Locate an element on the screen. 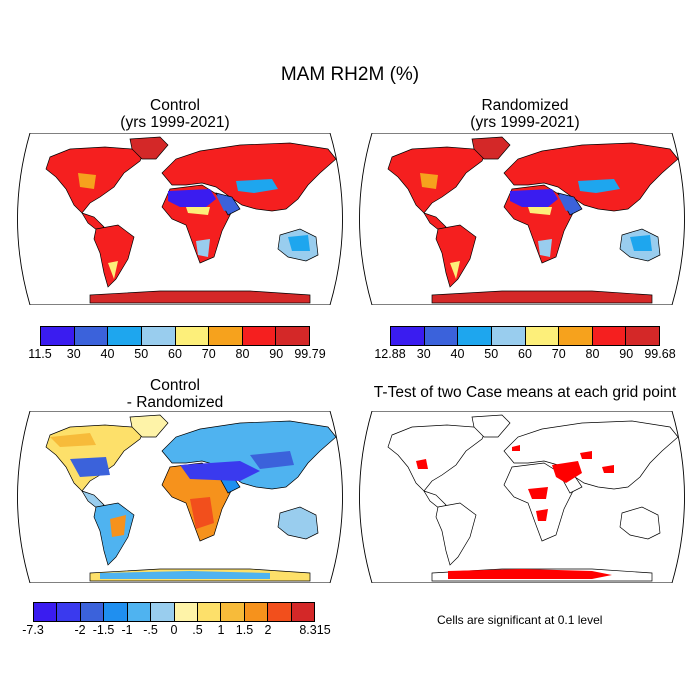 Image resolution: width=700 pixels, height=700 pixels. control-panel-title: Control (yrs 1999-2021) is located at coordinates (175, 114).